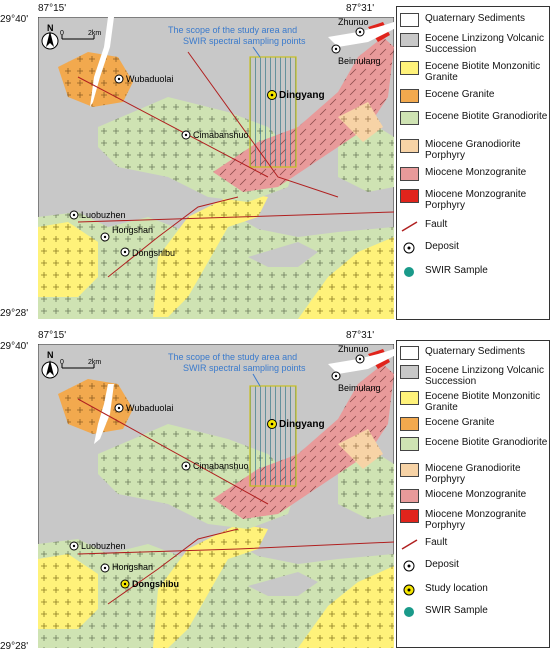 The height and width of the screenshot is (655, 550). Describe the element at coordinates (102, 62) in the screenshot. I see `quaternary-sediment-channel` at that location.